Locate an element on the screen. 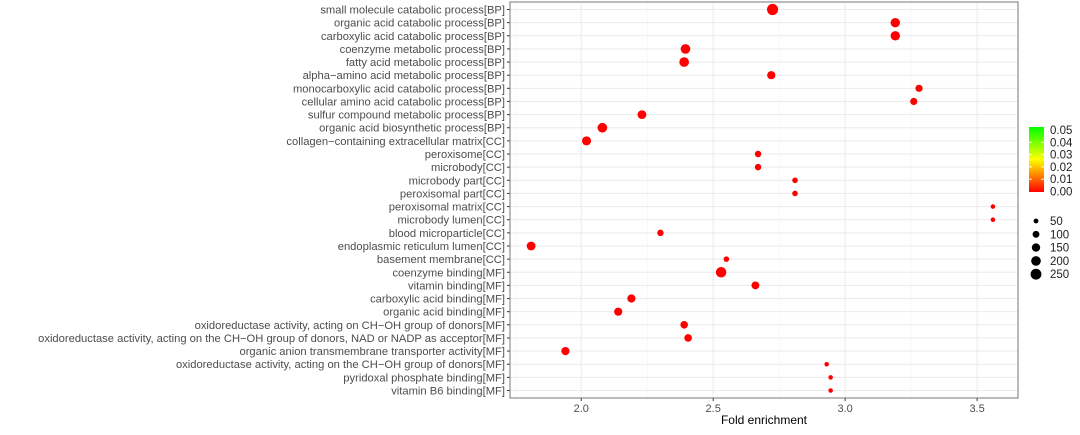 Image resolution: width=1080 pixels, height=435 pixels. size-legend-label: 200 is located at coordinates (1059, 262).